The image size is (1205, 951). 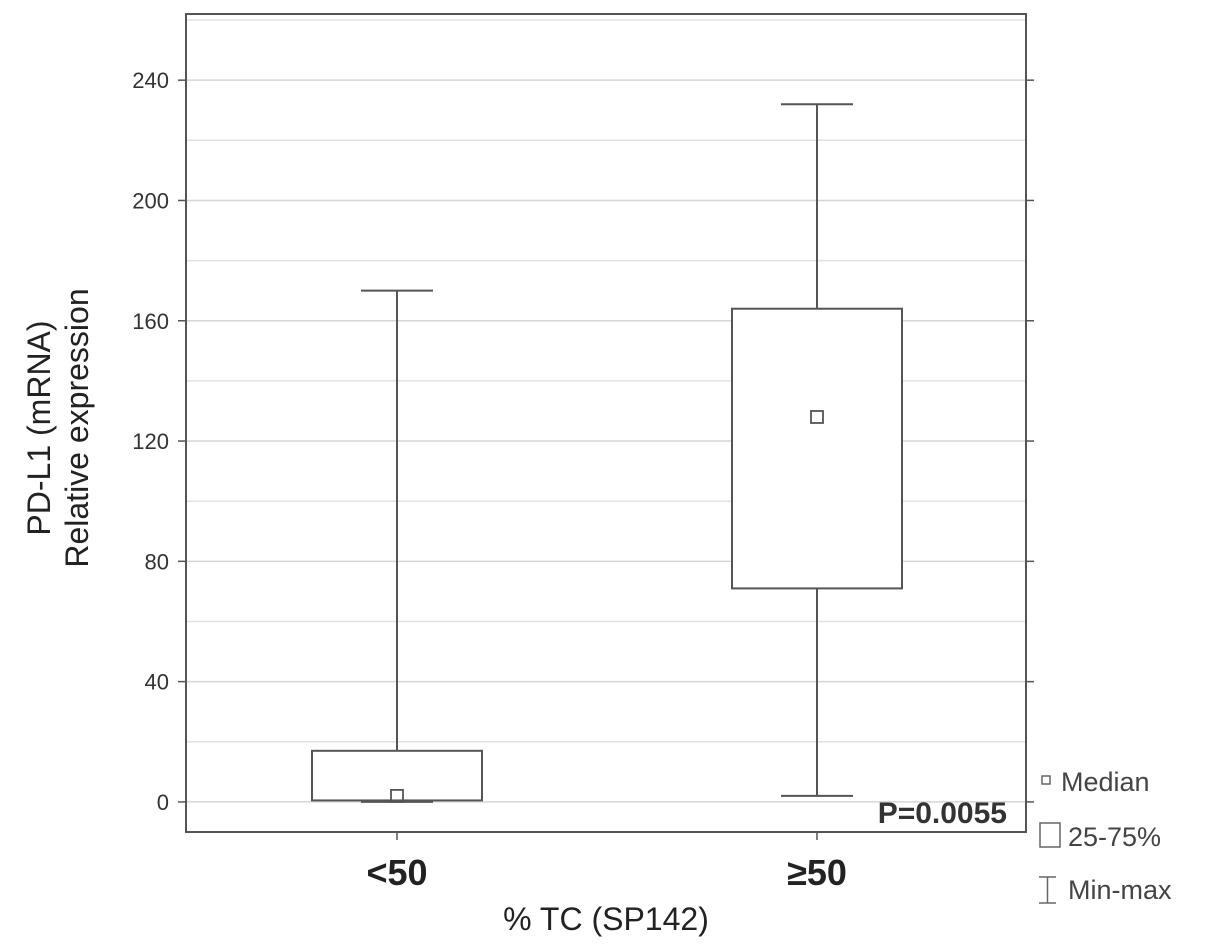 I want to click on y-tick-label-200: 200, so click(x=150, y=200).